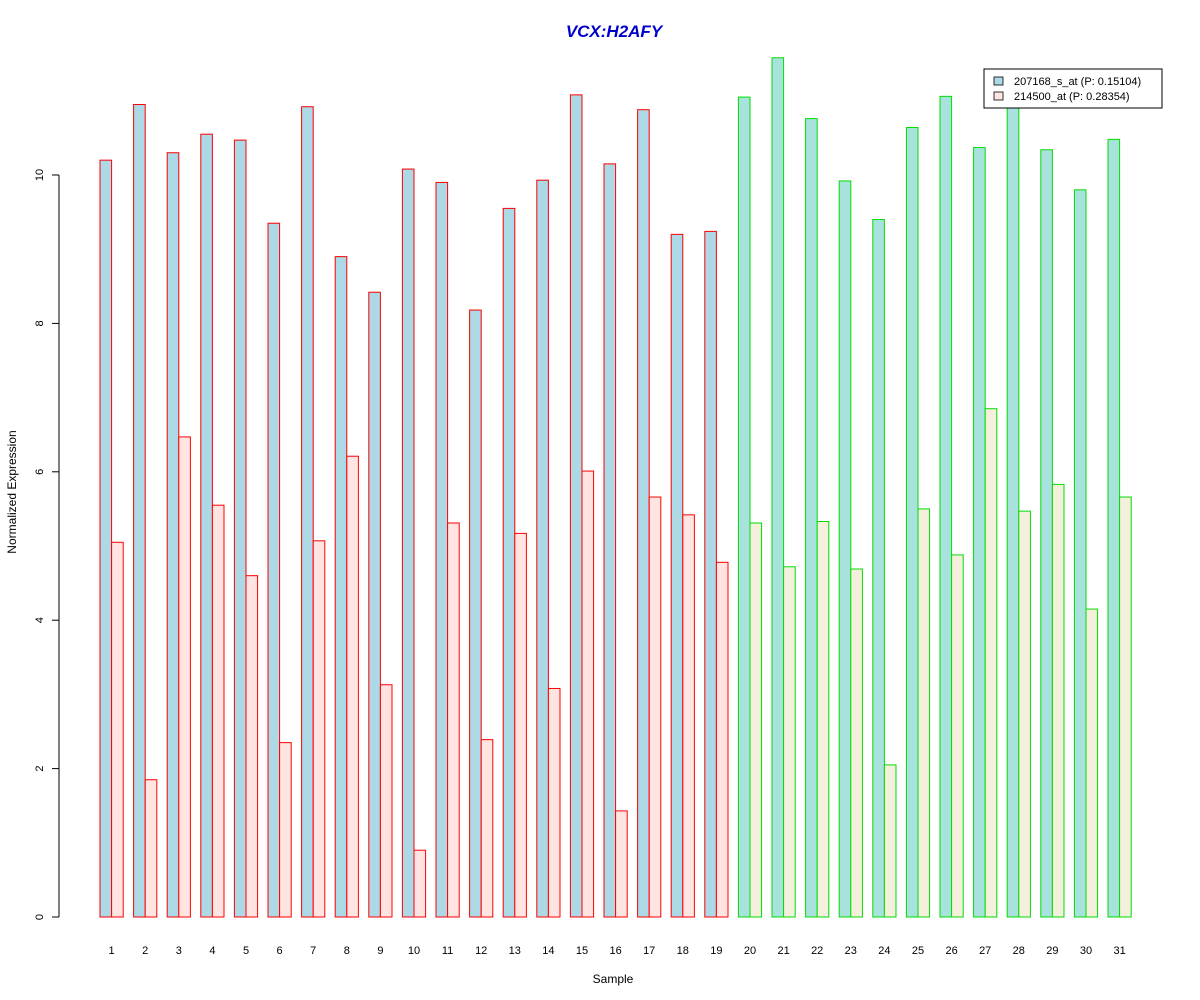 The image size is (1200, 1000). Describe the element at coordinates (750, 951) in the screenshot. I see `x-tick-label: 20` at that location.